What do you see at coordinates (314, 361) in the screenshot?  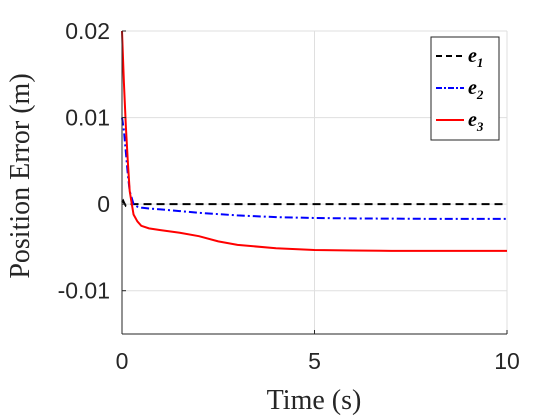 I see `x-tick-label: 5` at bounding box center [314, 361].